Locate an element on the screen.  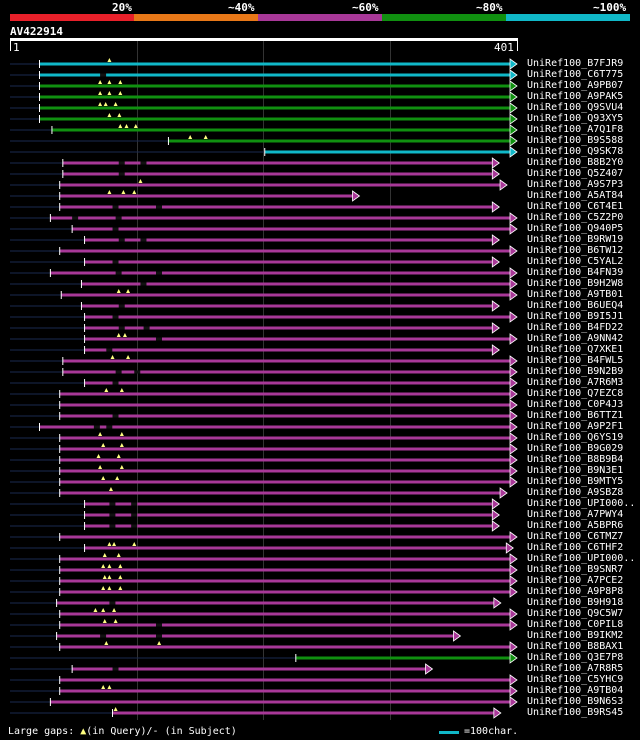
hit-label-link: UniRef100_B6TW12 is located at coordinates (575, 250).